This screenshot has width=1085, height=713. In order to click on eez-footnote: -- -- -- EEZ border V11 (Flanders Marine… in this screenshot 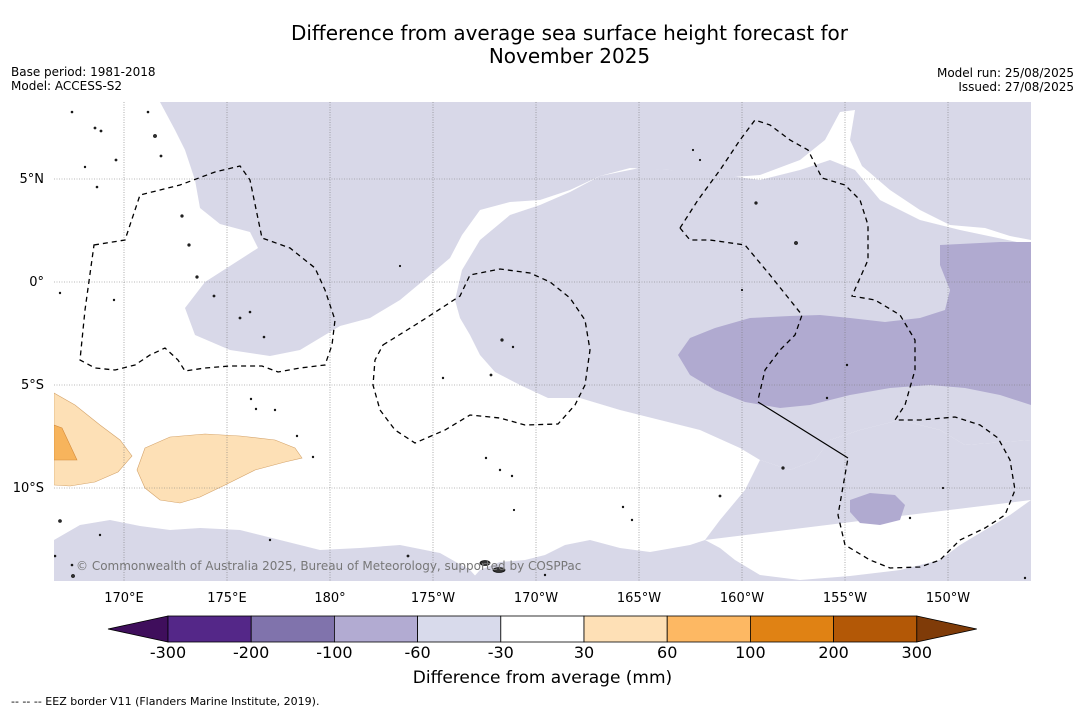, I will do `click(165, 701)`.